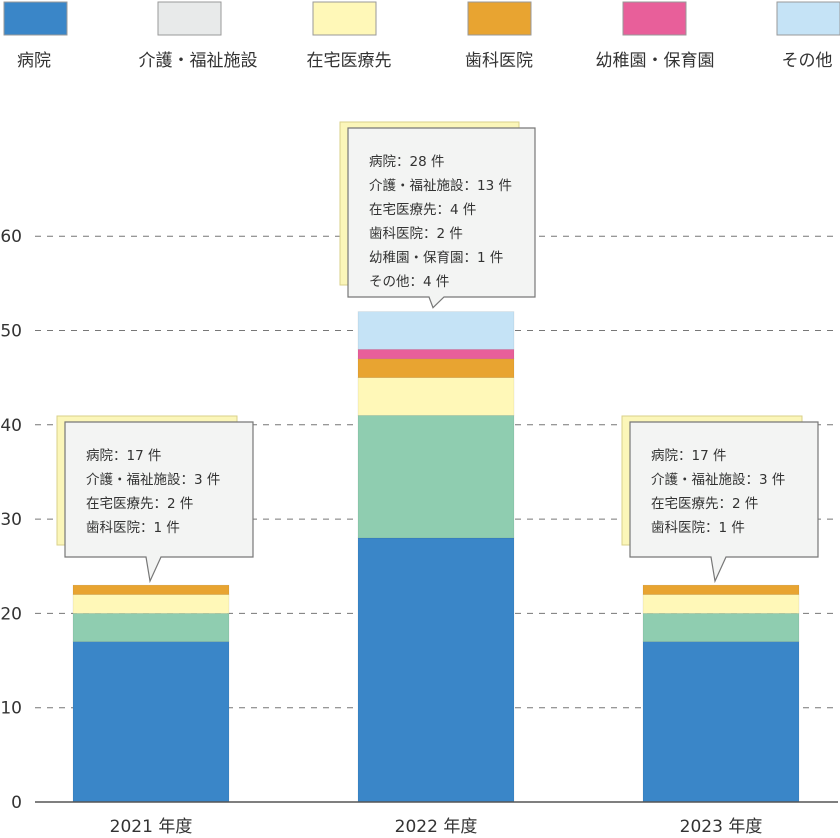 The image size is (840, 838). I want to click on x-tick-label: 2023 年度, so click(721, 827).